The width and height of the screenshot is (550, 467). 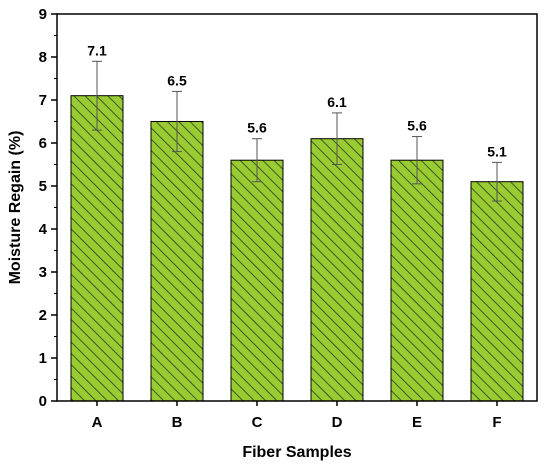 What do you see at coordinates (417, 280) in the screenshot?
I see `bar-e` at bounding box center [417, 280].